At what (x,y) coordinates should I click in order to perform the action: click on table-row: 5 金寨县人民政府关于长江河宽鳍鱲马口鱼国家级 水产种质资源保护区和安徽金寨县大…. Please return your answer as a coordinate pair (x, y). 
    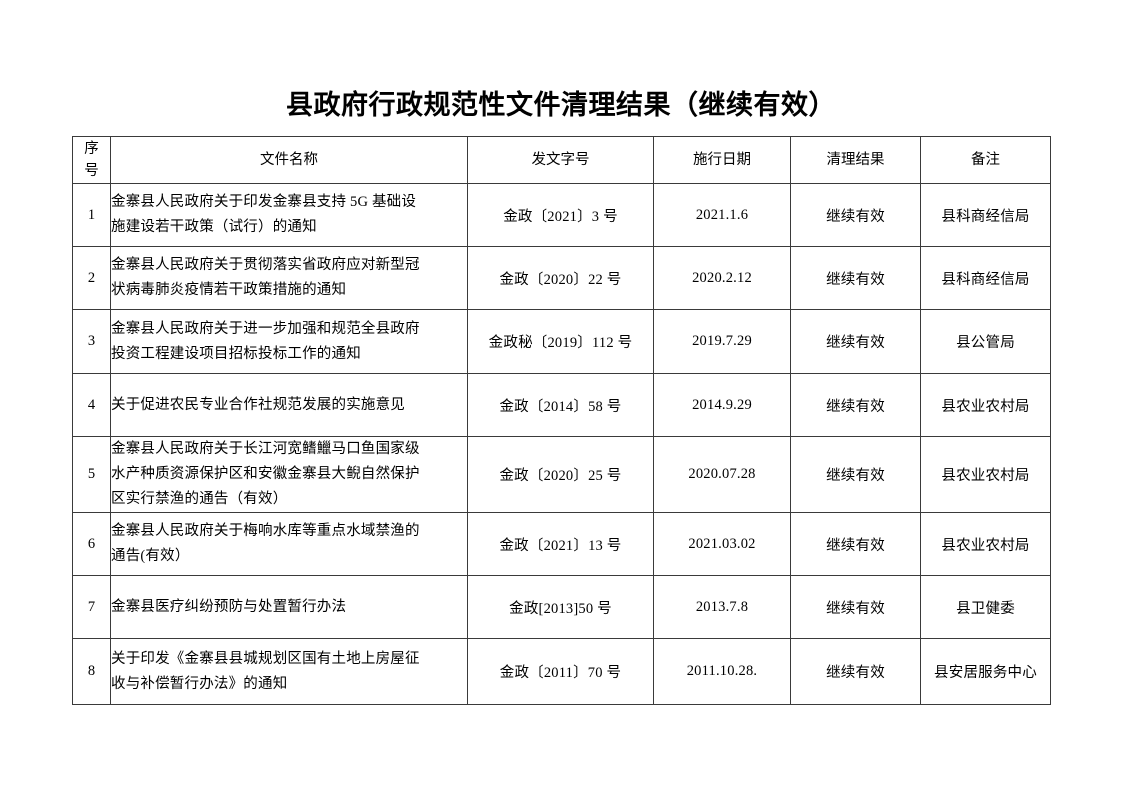
    Looking at the image, I should click on (561, 474).